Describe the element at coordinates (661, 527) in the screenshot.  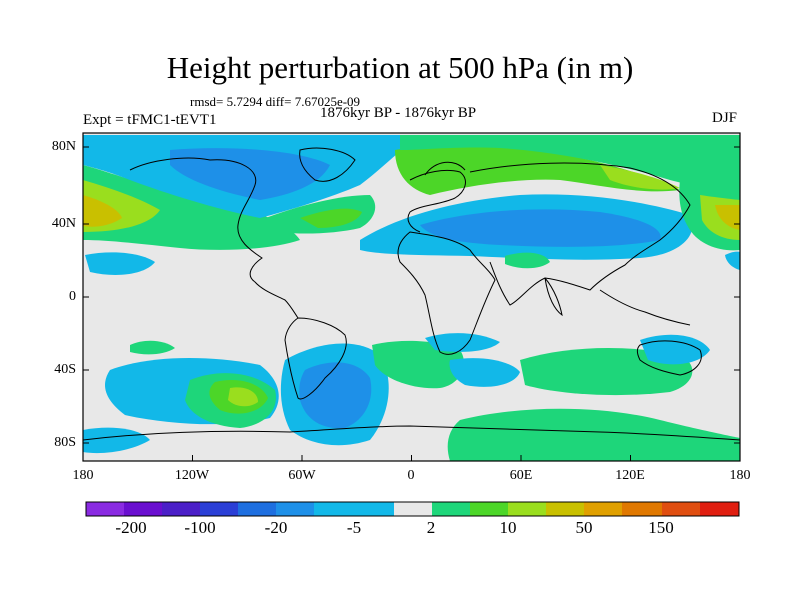
I see `colorbar-label: 150` at that location.